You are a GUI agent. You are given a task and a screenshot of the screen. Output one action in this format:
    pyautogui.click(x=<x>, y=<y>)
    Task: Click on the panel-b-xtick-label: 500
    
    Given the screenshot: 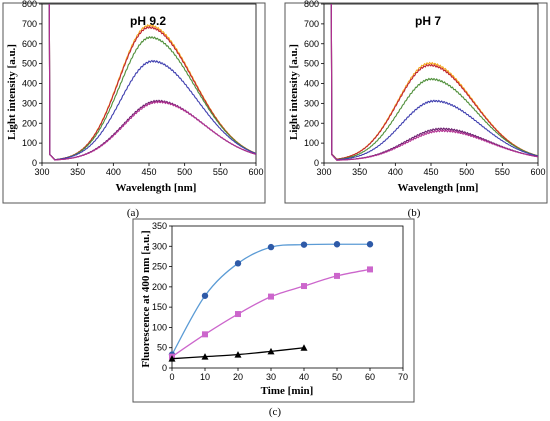 What is the action you would take?
    pyautogui.click(x=466, y=172)
    